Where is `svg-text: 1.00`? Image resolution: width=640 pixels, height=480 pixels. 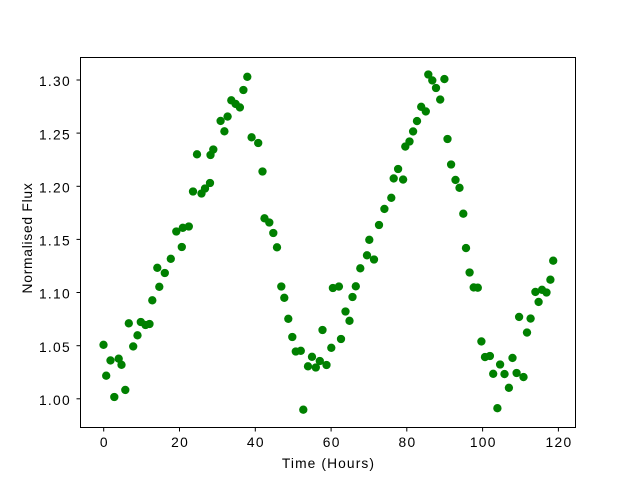 svg-text: 1.00 is located at coordinates (55, 400).